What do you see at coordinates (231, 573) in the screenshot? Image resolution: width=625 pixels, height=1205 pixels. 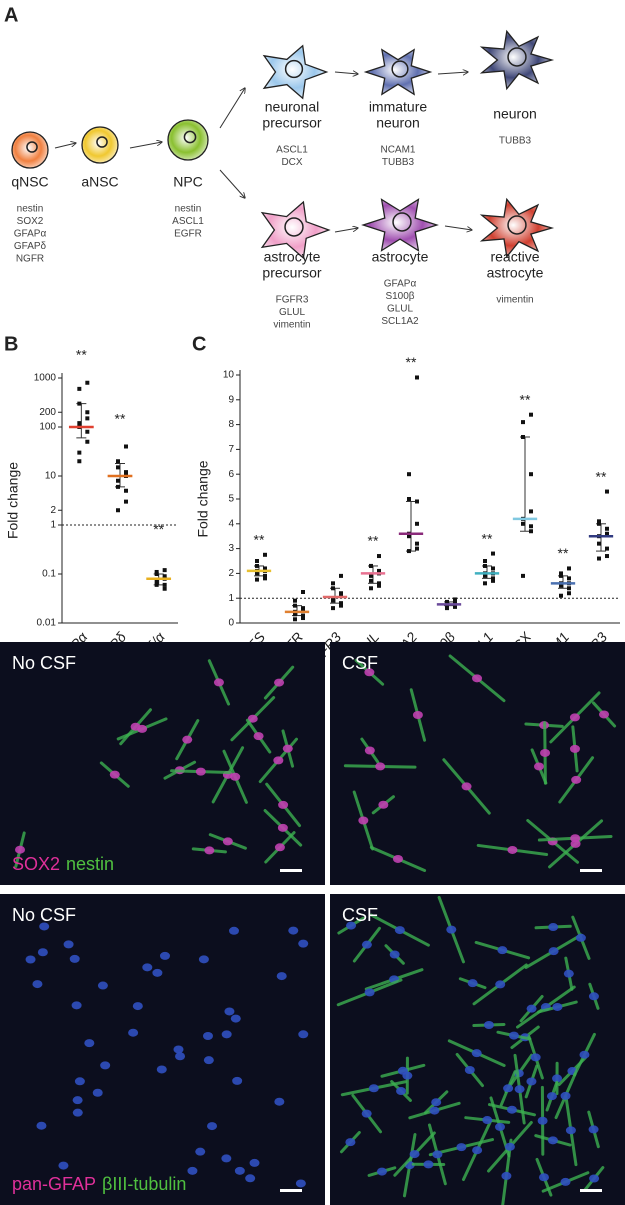 I see `y-tick-label: 2` at bounding box center [231, 573].